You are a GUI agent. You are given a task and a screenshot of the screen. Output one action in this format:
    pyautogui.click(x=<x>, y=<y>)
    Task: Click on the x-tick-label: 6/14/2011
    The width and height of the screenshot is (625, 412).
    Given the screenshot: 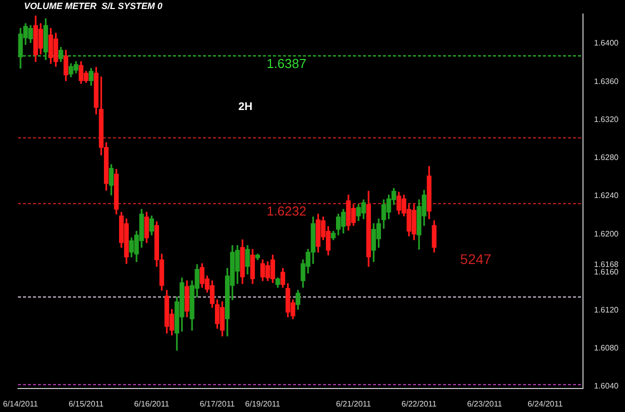 What is the action you would take?
    pyautogui.click(x=21, y=403)
    